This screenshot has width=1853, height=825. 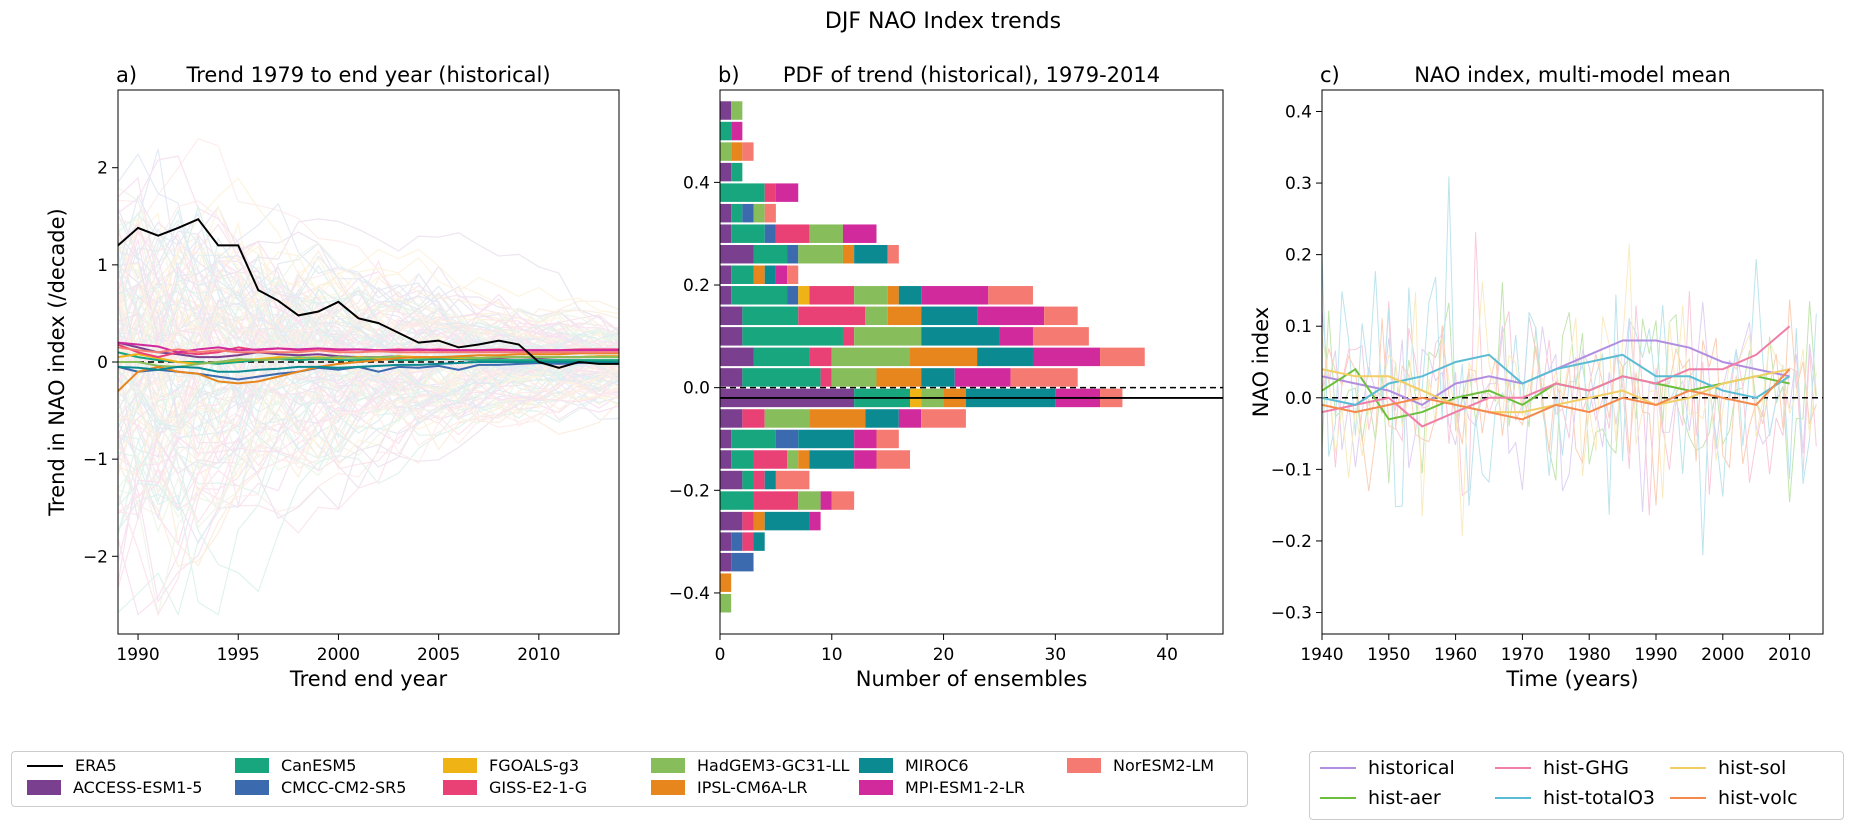 What do you see at coordinates (696, 183) in the screenshot?
I see `y-tick-label: 0.4` at bounding box center [696, 183].